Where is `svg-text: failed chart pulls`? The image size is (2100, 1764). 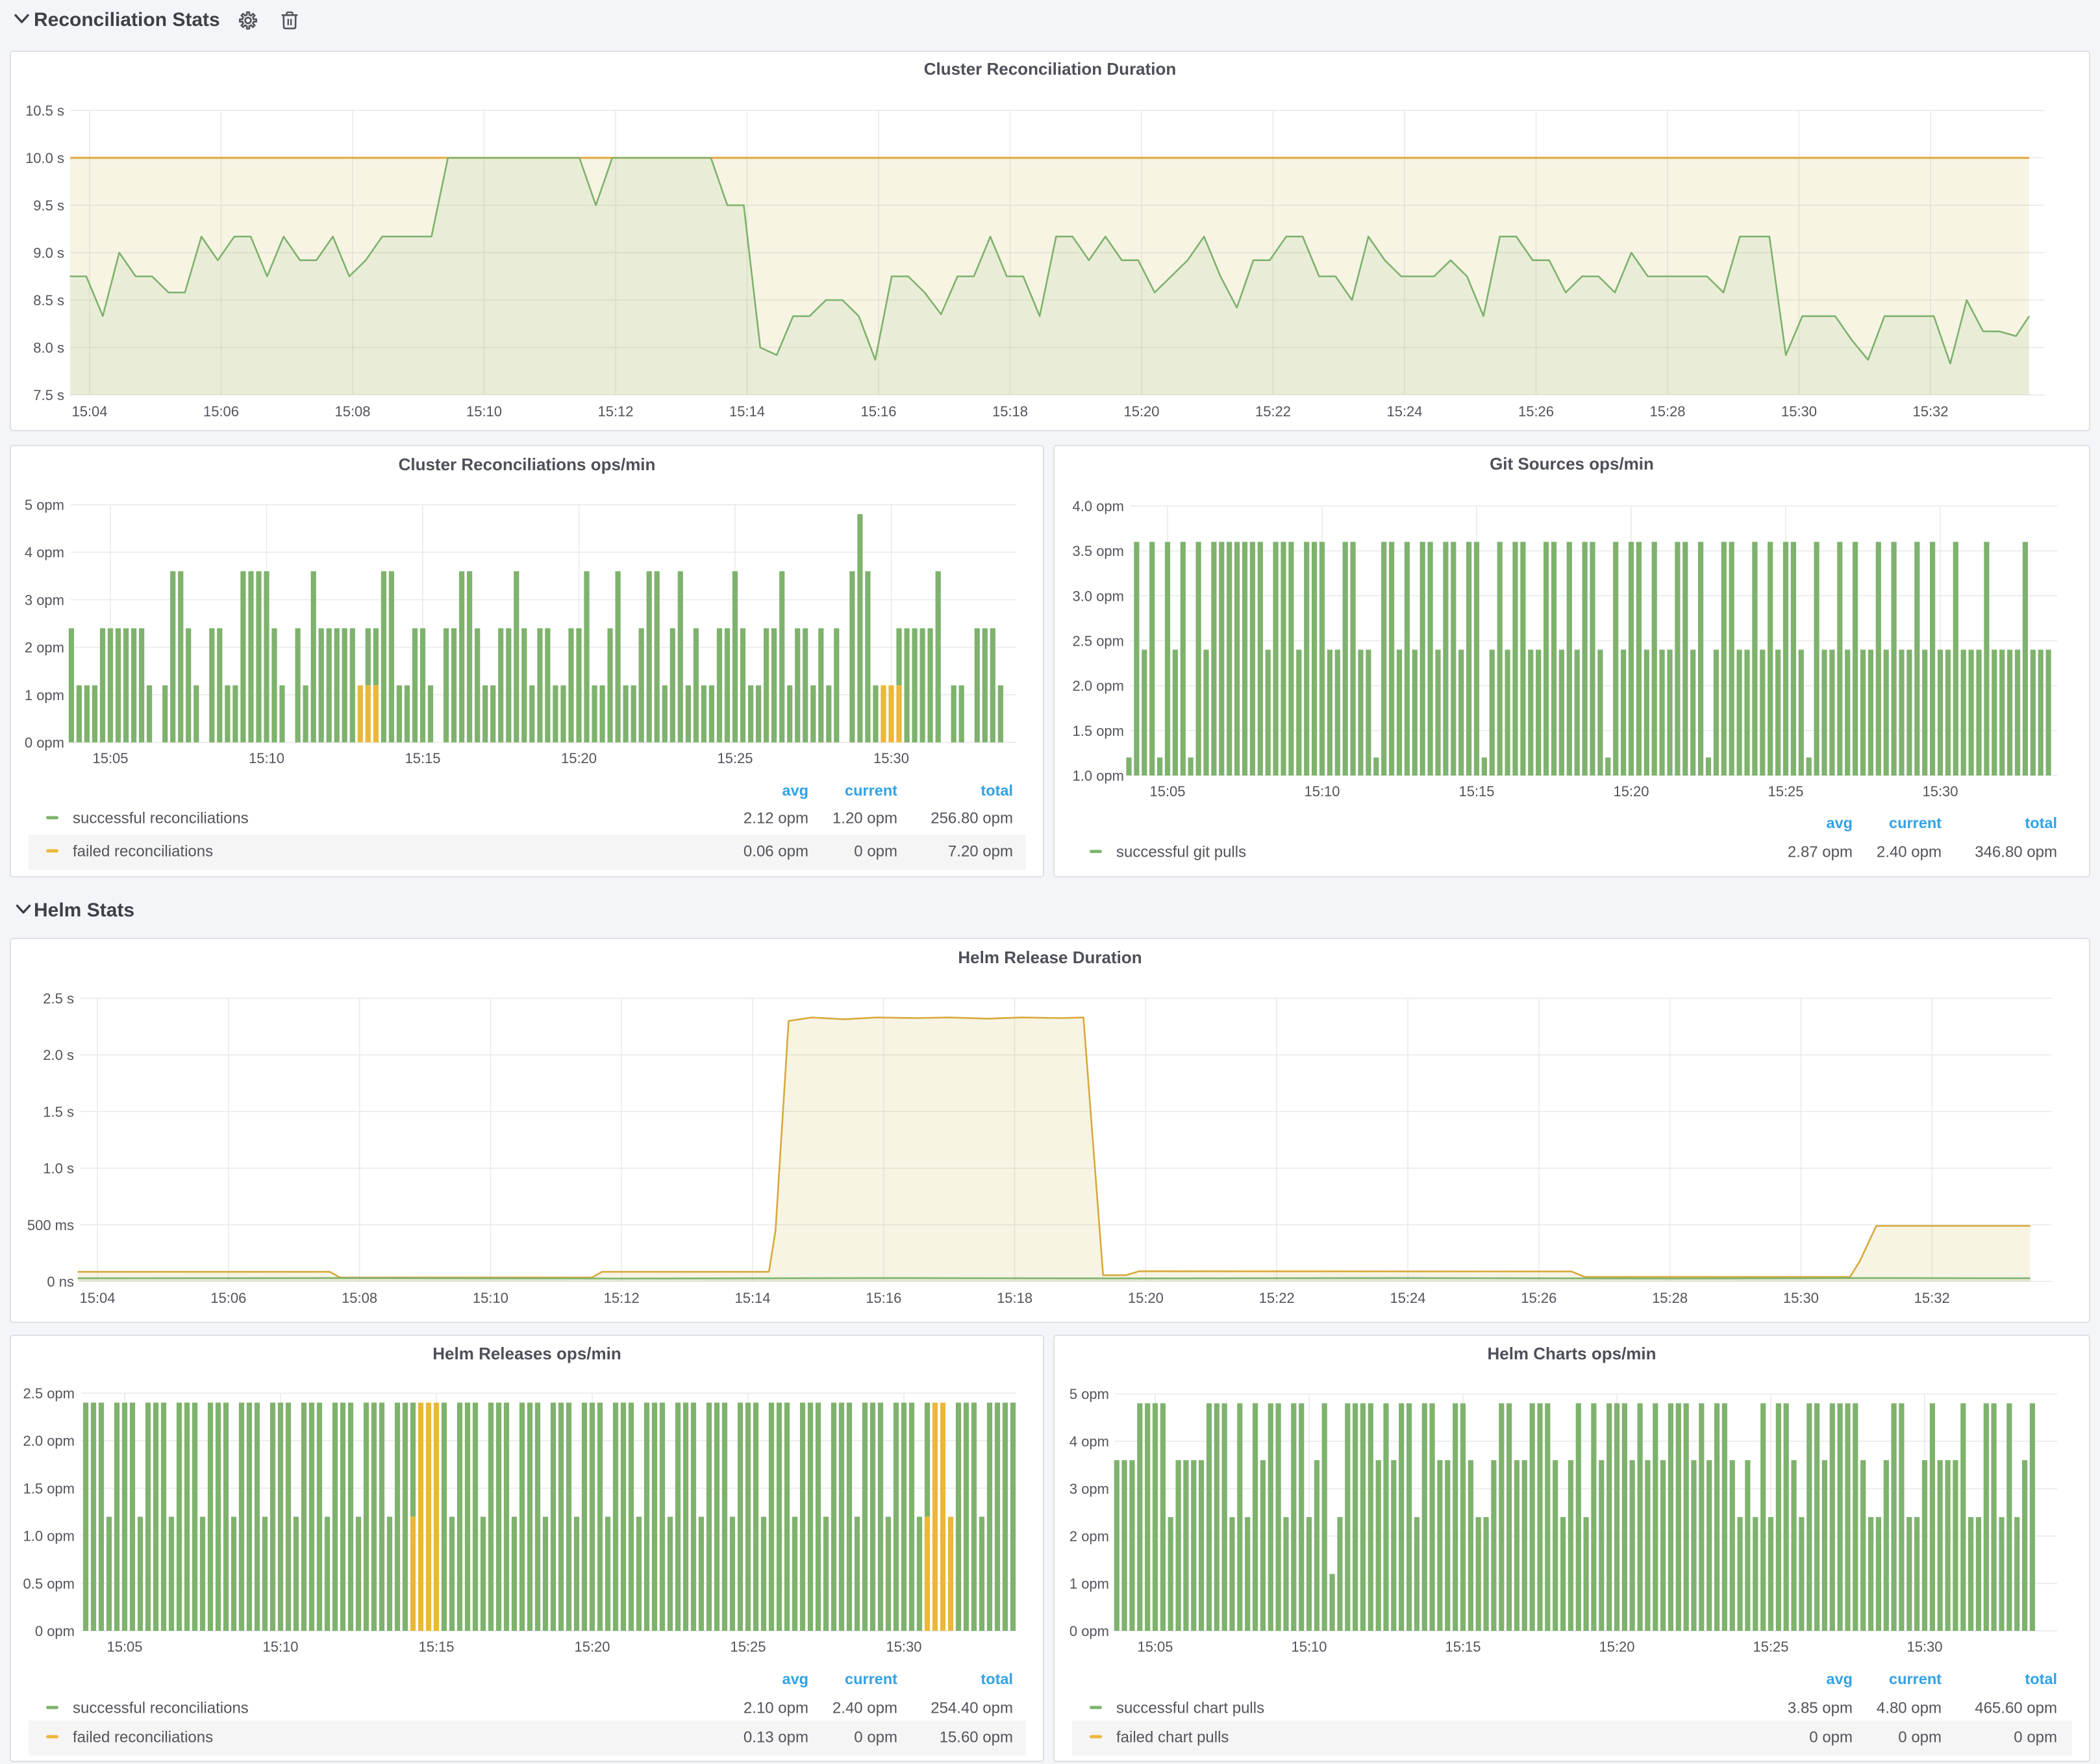
svg-text: failed chart pulls is located at coordinates (1172, 1738).